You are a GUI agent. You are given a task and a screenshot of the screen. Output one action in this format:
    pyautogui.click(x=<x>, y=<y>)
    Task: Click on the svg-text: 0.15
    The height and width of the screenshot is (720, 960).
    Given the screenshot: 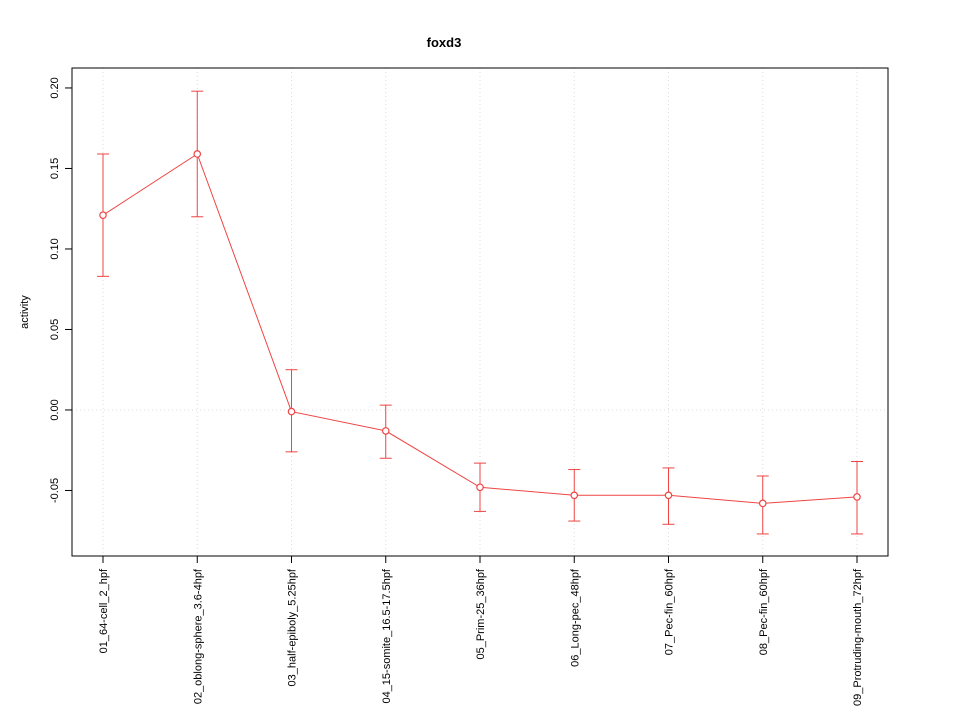 What is the action you would take?
    pyautogui.click(x=55, y=168)
    